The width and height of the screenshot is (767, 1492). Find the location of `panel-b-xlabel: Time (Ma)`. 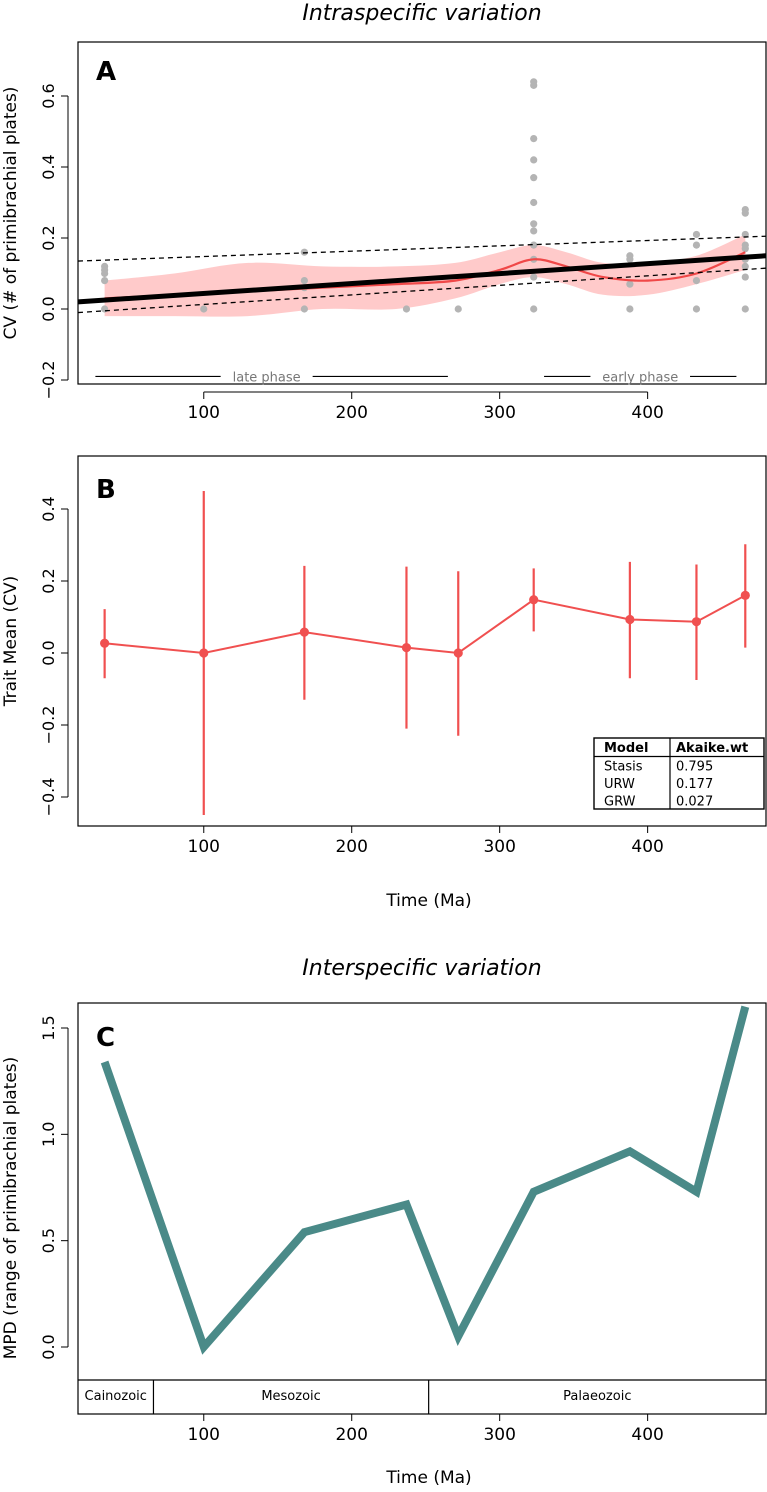

panel-b-xlabel: Time (Ma) is located at coordinates (428, 901).